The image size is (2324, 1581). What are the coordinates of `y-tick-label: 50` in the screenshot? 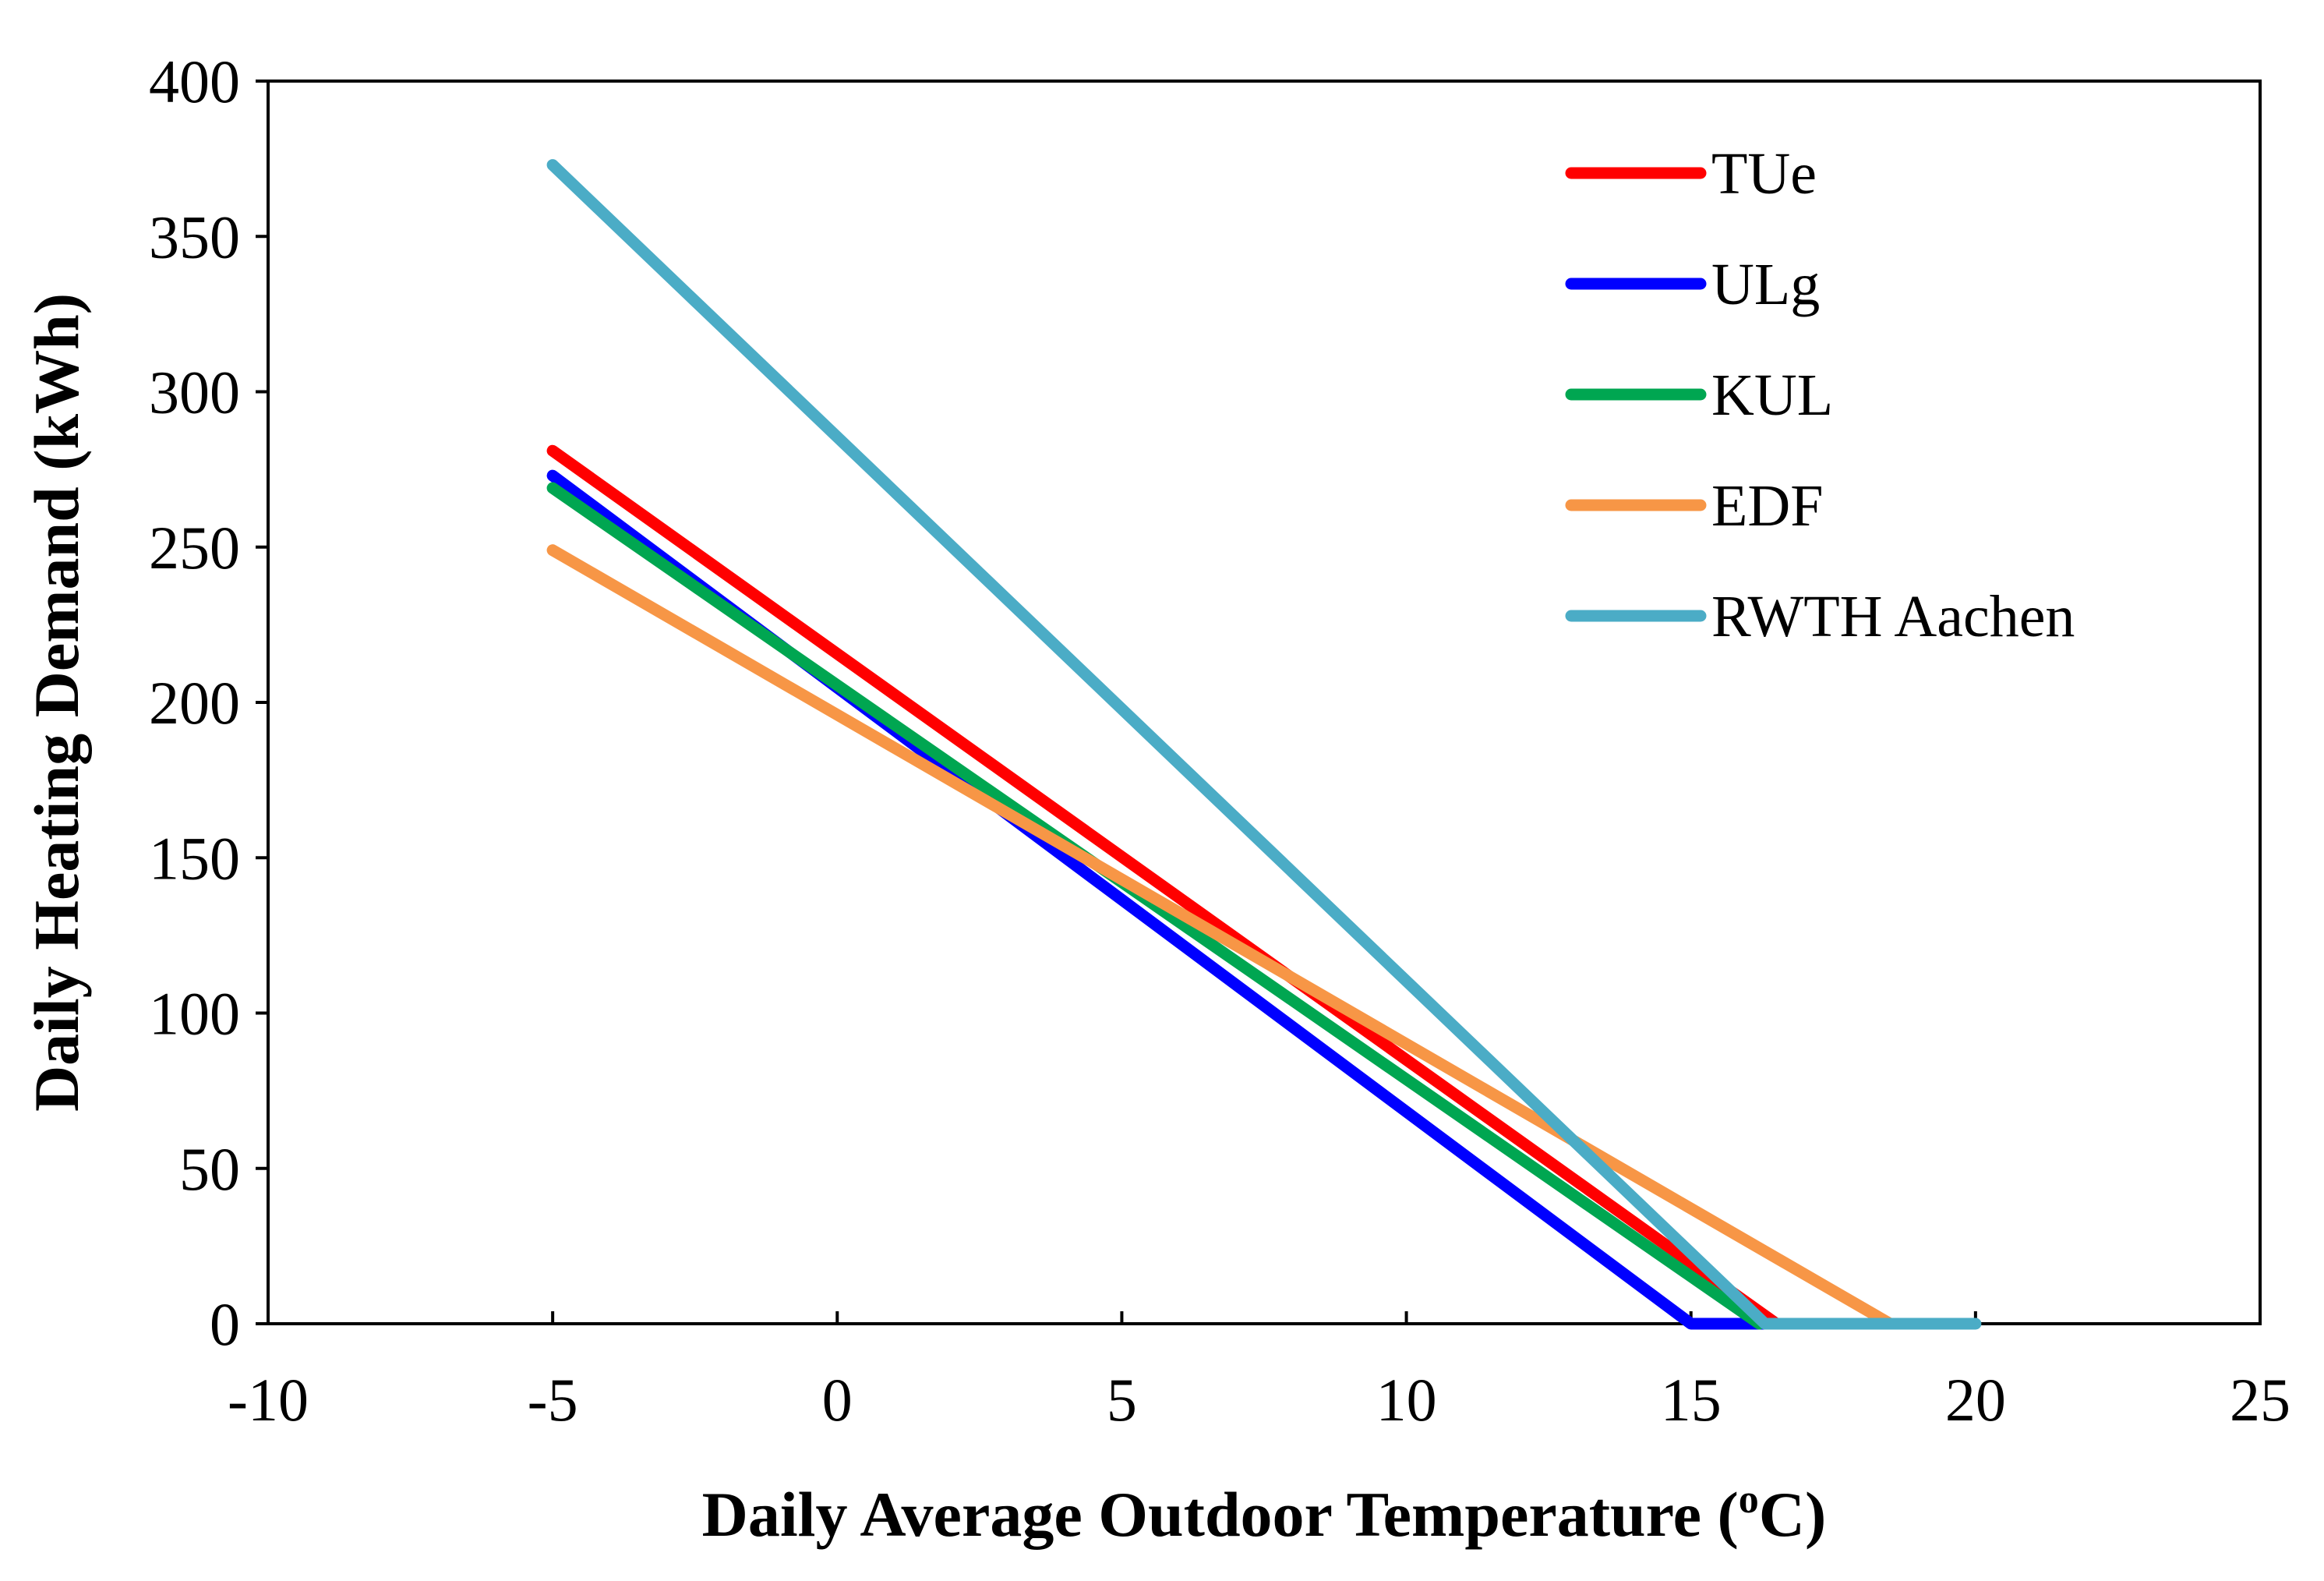 It's located at (209, 1169).